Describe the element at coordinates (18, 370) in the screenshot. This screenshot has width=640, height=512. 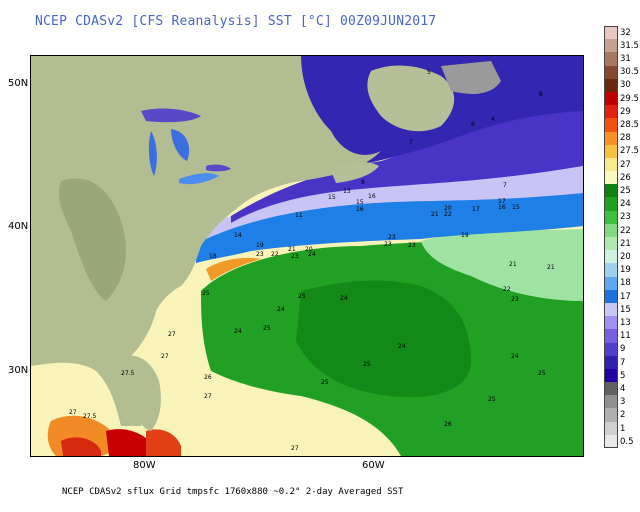
I see `lat-label-30n: 30N` at that location.